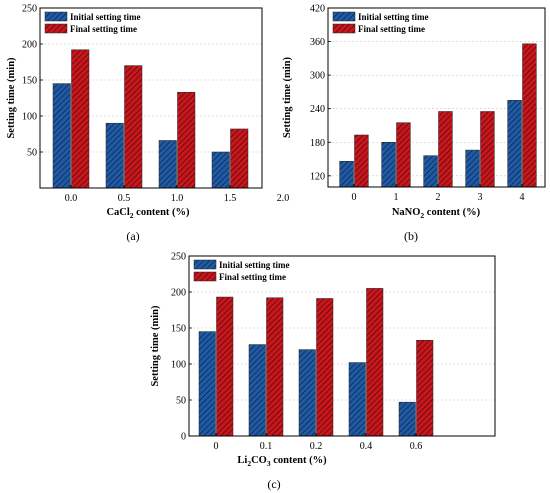 The height and width of the screenshot is (493, 550). I want to click on x-axis-label-main: NaNO, so click(406, 212).